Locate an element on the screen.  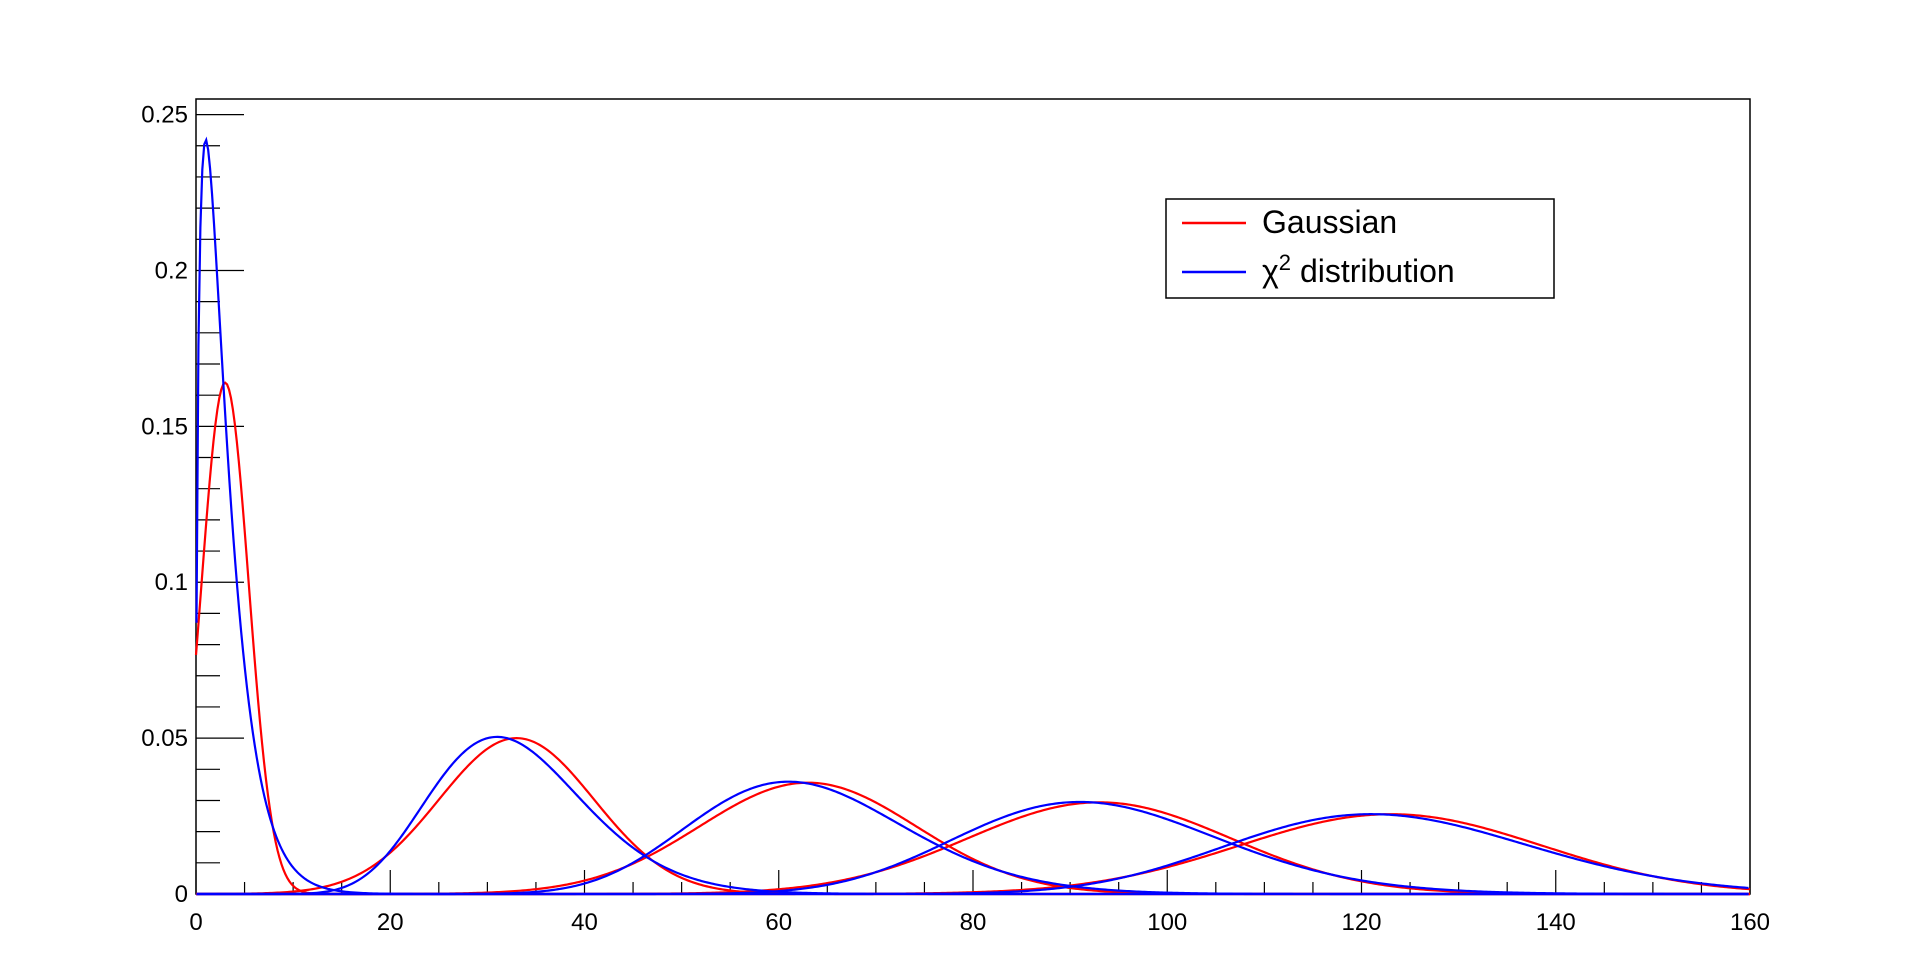
y-tick-label: 0.25 is located at coordinates (164, 115).